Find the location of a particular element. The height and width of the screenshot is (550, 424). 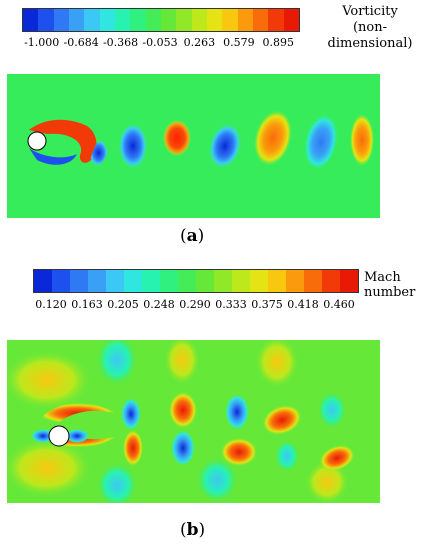

colorbar-tick-label: 0.163 is located at coordinates (87, 304).